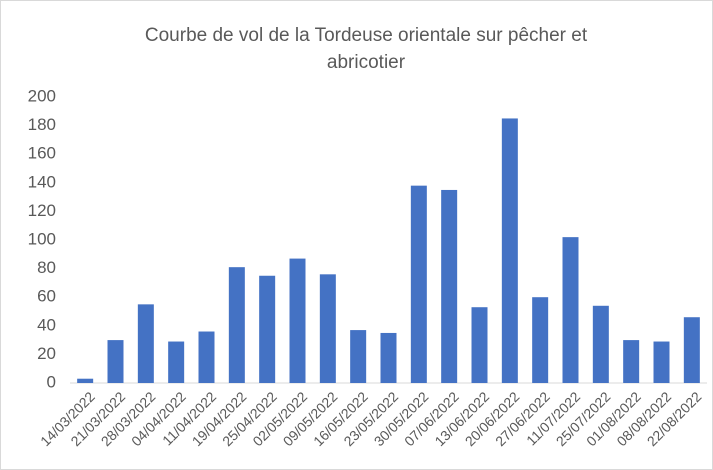 The height and width of the screenshot is (470, 713). I want to click on y-tick-label: 140, so click(42, 181).